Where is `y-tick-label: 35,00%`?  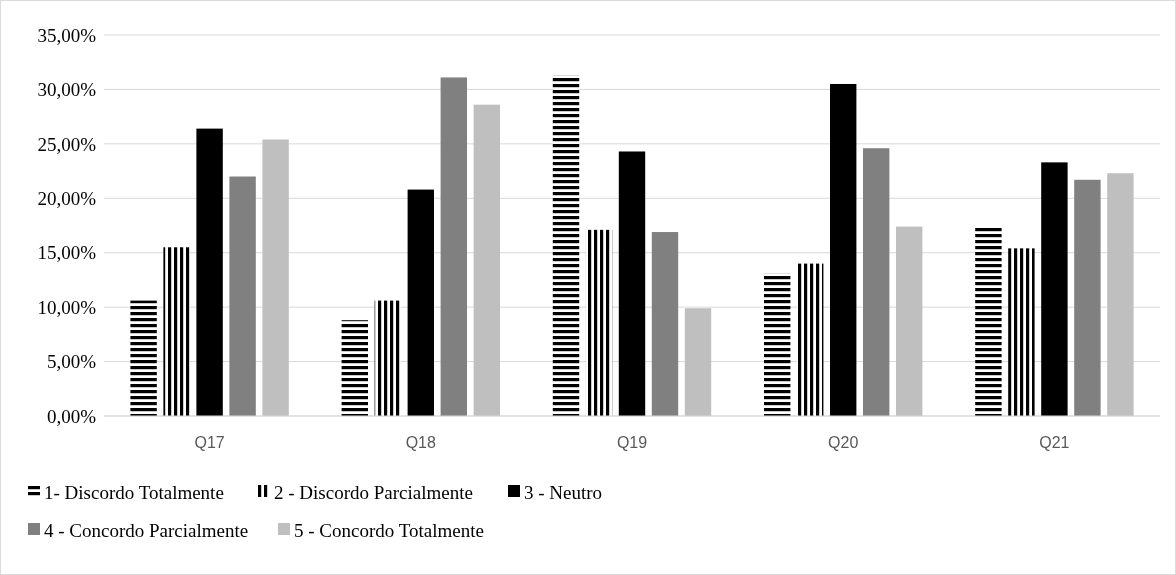 y-tick-label: 35,00% is located at coordinates (67, 35).